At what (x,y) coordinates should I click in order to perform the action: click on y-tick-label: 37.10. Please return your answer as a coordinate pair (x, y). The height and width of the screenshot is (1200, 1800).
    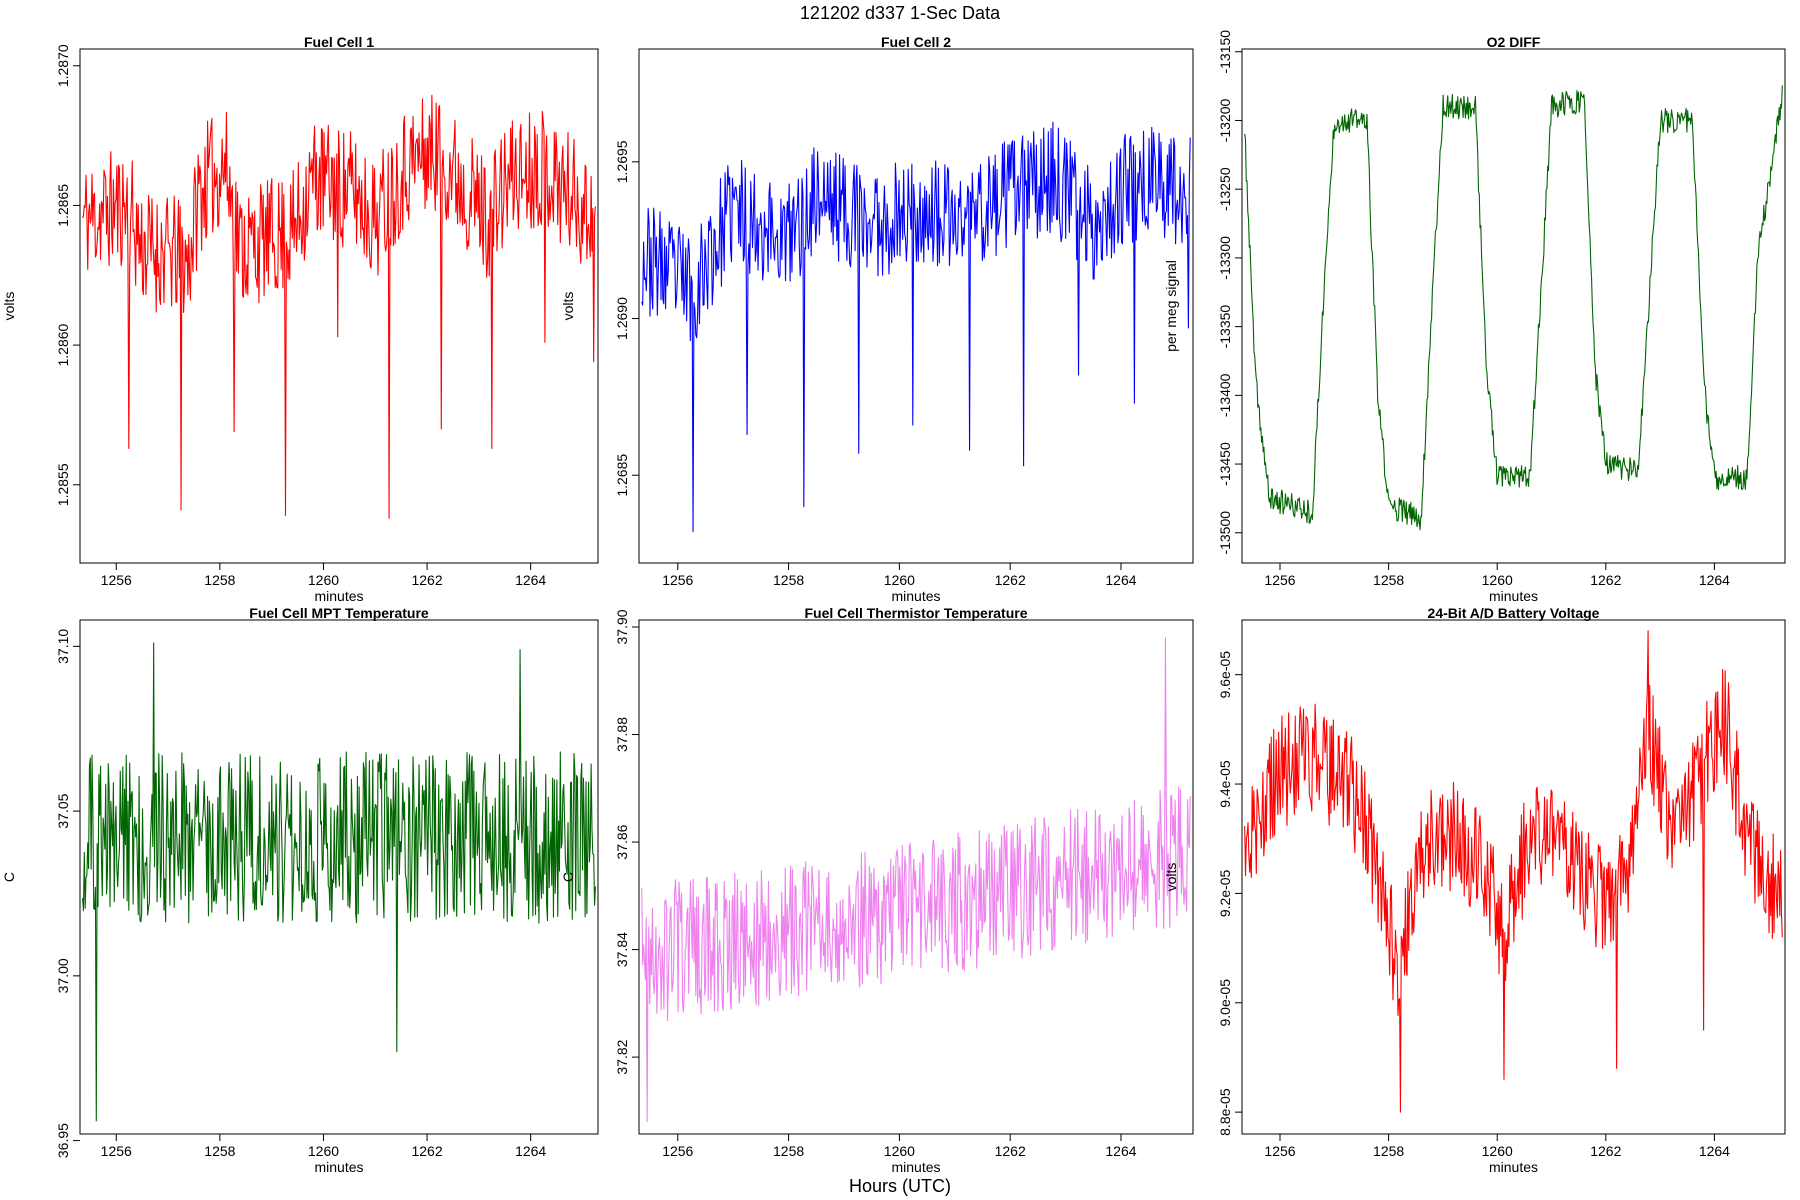
    Looking at the image, I should click on (63, 646).